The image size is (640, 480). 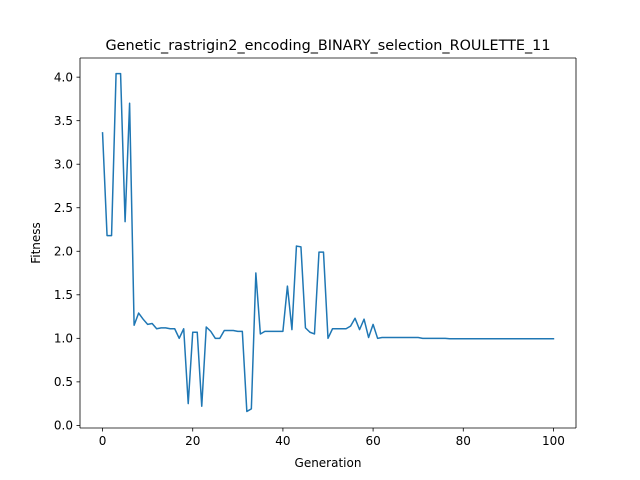 What do you see at coordinates (63, 208) in the screenshot?
I see `y-tick-label: 2.5` at bounding box center [63, 208].